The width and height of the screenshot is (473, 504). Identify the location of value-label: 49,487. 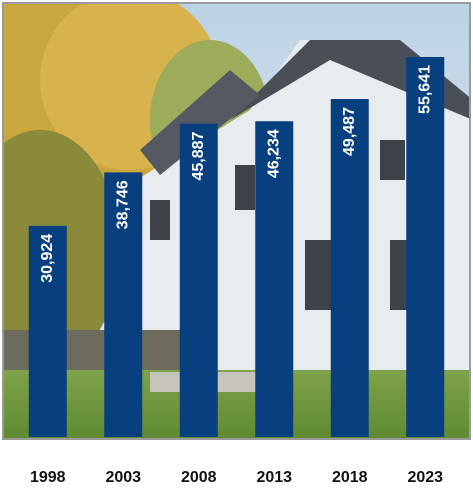
(349, 131).